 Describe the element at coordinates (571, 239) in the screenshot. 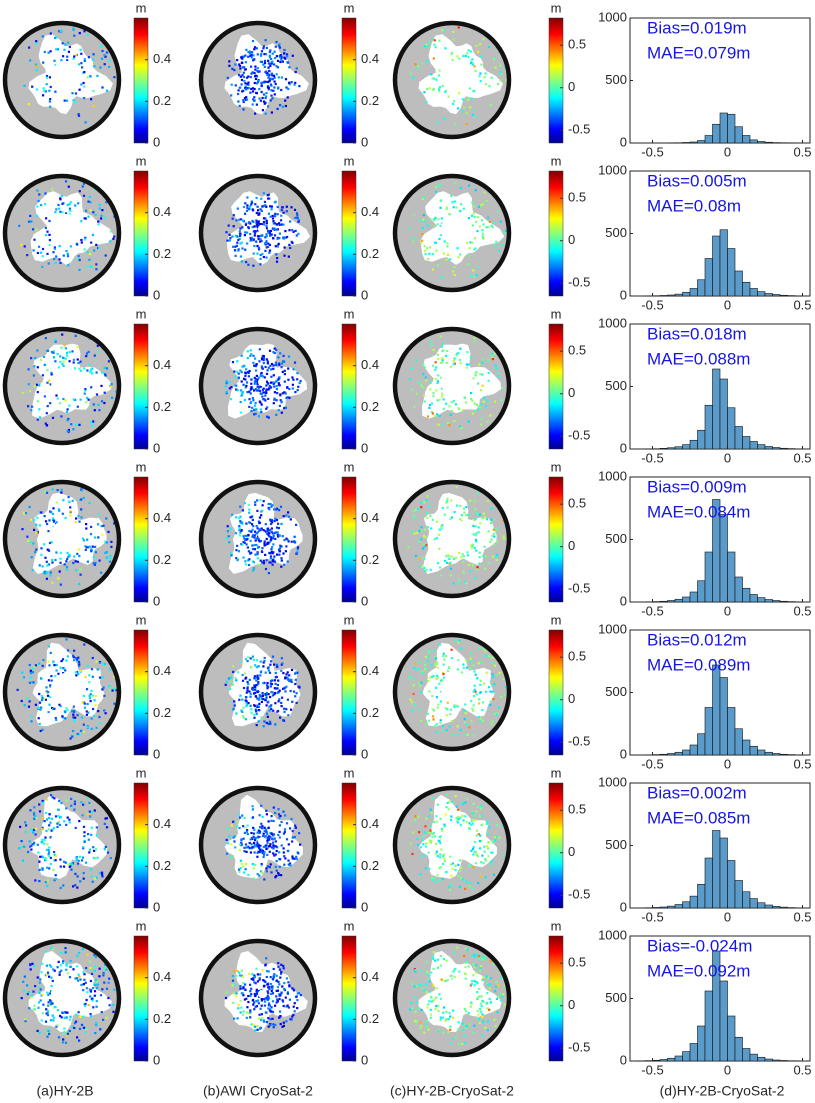

I see `colorbar-tick-label: 0` at that location.